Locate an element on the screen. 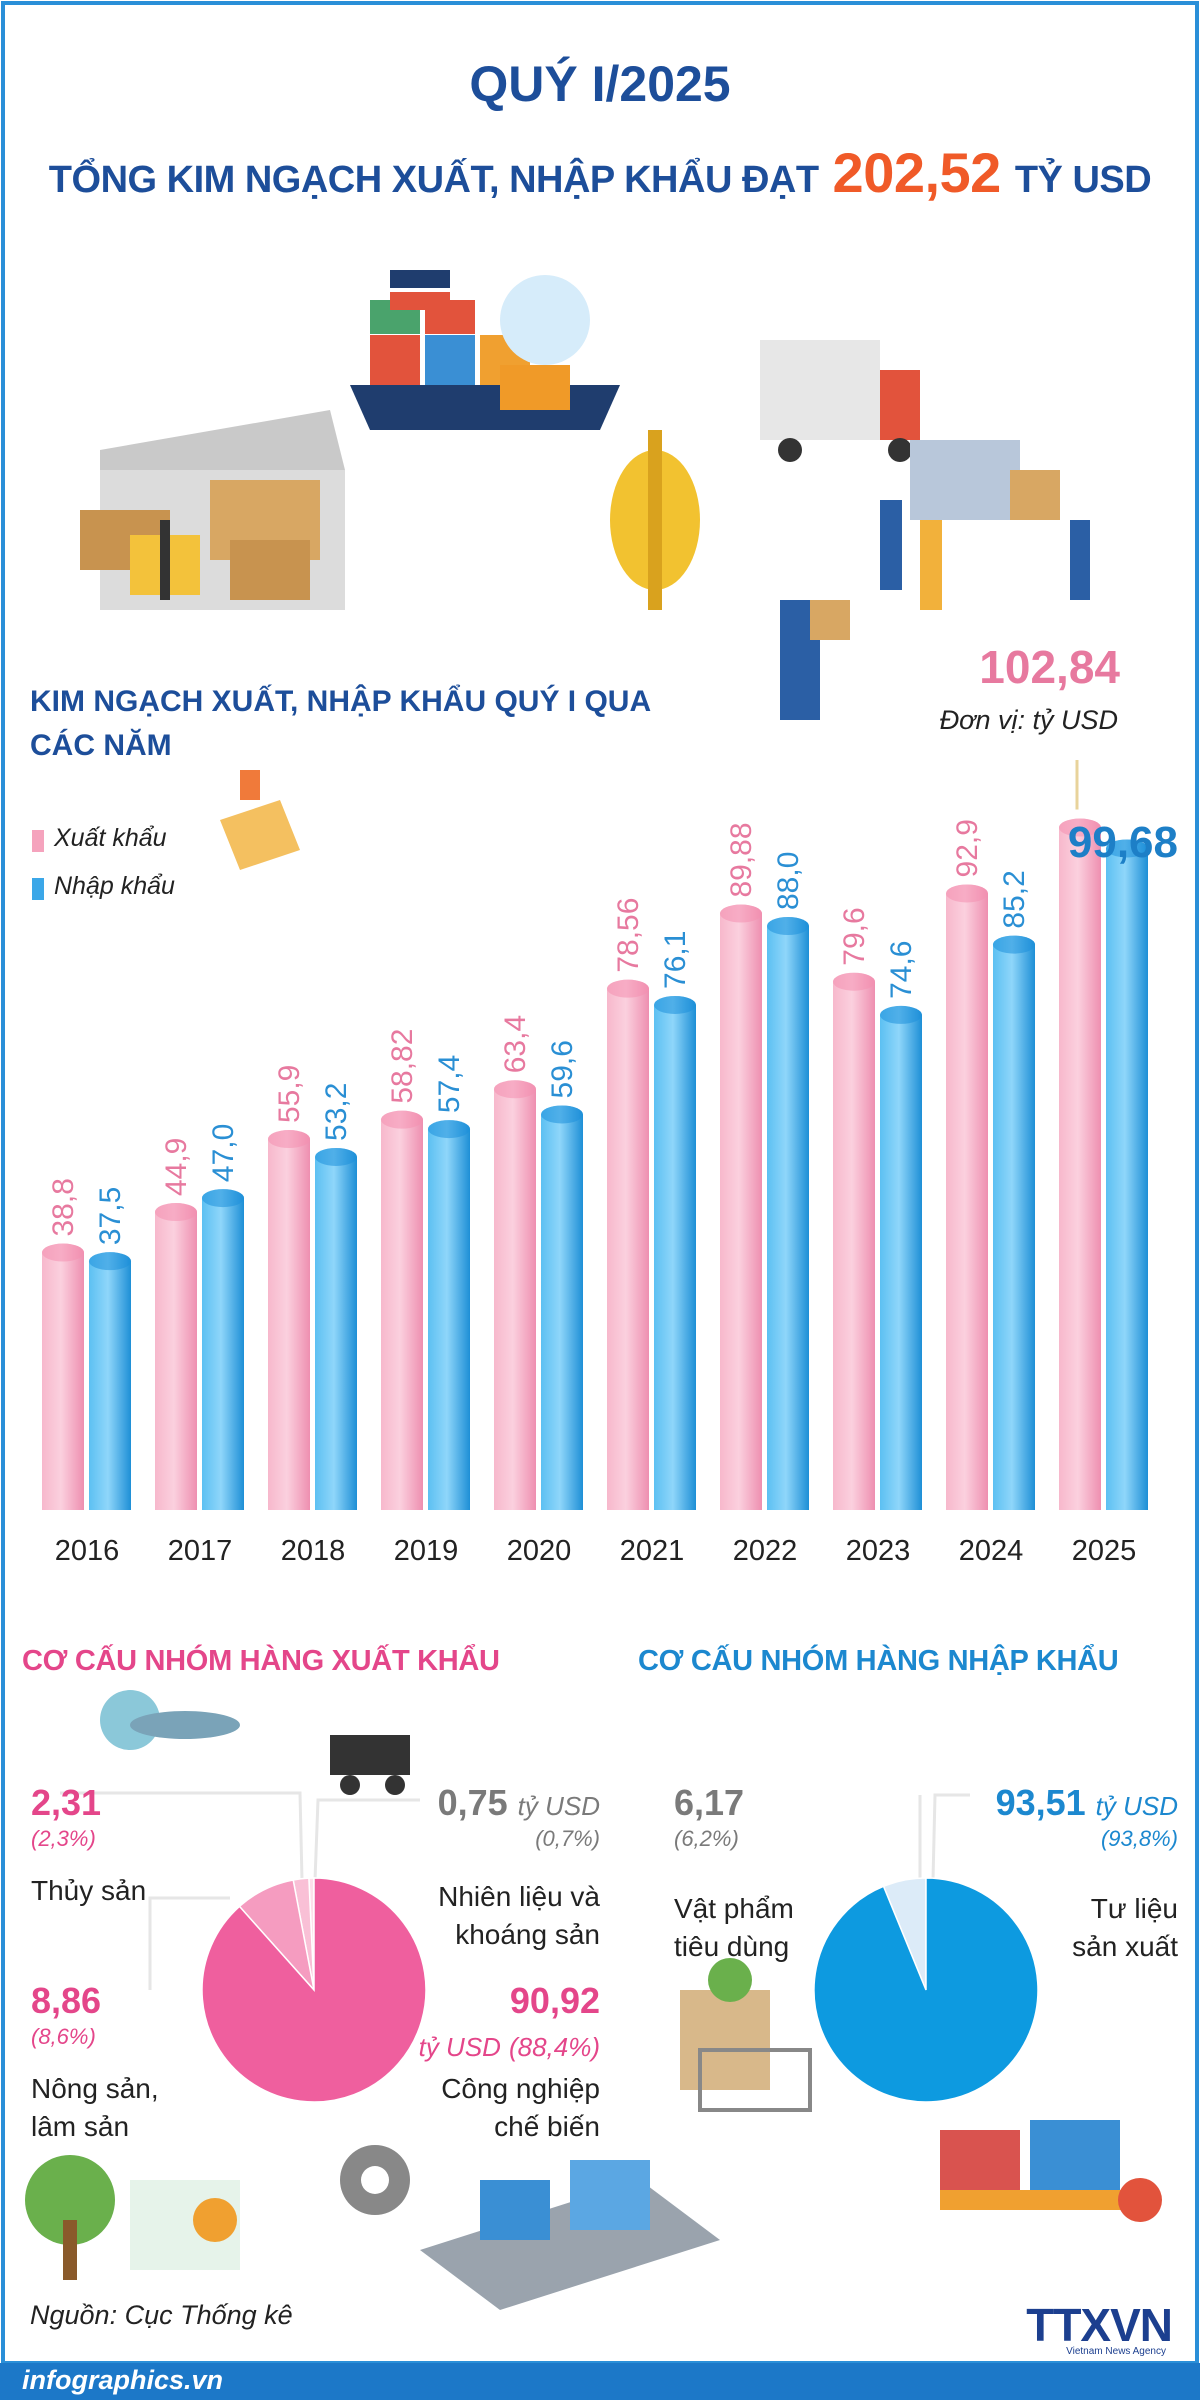  logo: TTXVN is located at coordinates (1099, 2325).